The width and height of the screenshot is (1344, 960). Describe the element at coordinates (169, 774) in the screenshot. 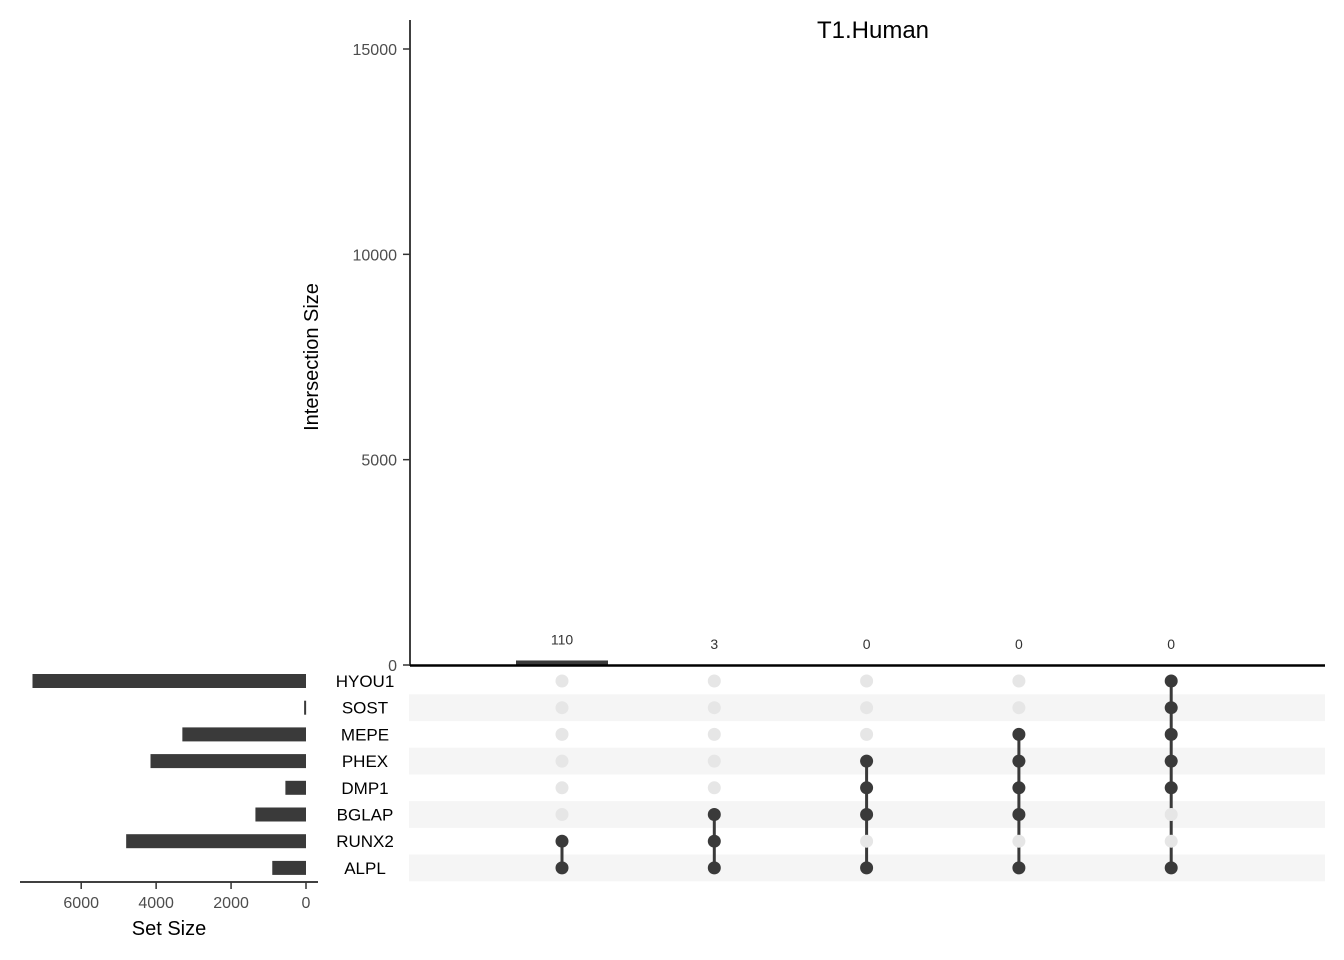

I see `set-size-bars` at that location.